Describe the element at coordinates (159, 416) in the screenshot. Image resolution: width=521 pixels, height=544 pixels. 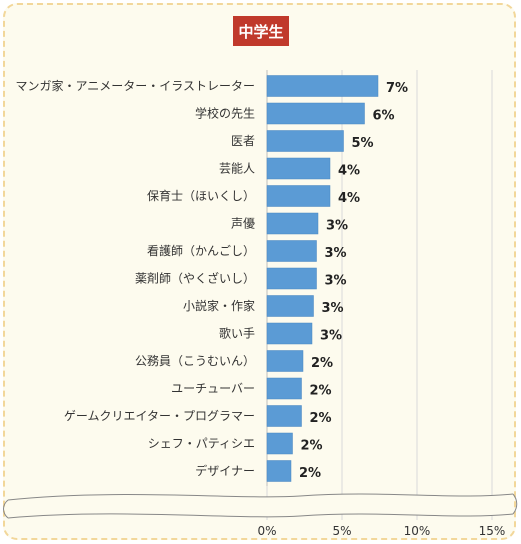
I see `category-label-12: ゲームクリエイター・プログラマー` at that location.